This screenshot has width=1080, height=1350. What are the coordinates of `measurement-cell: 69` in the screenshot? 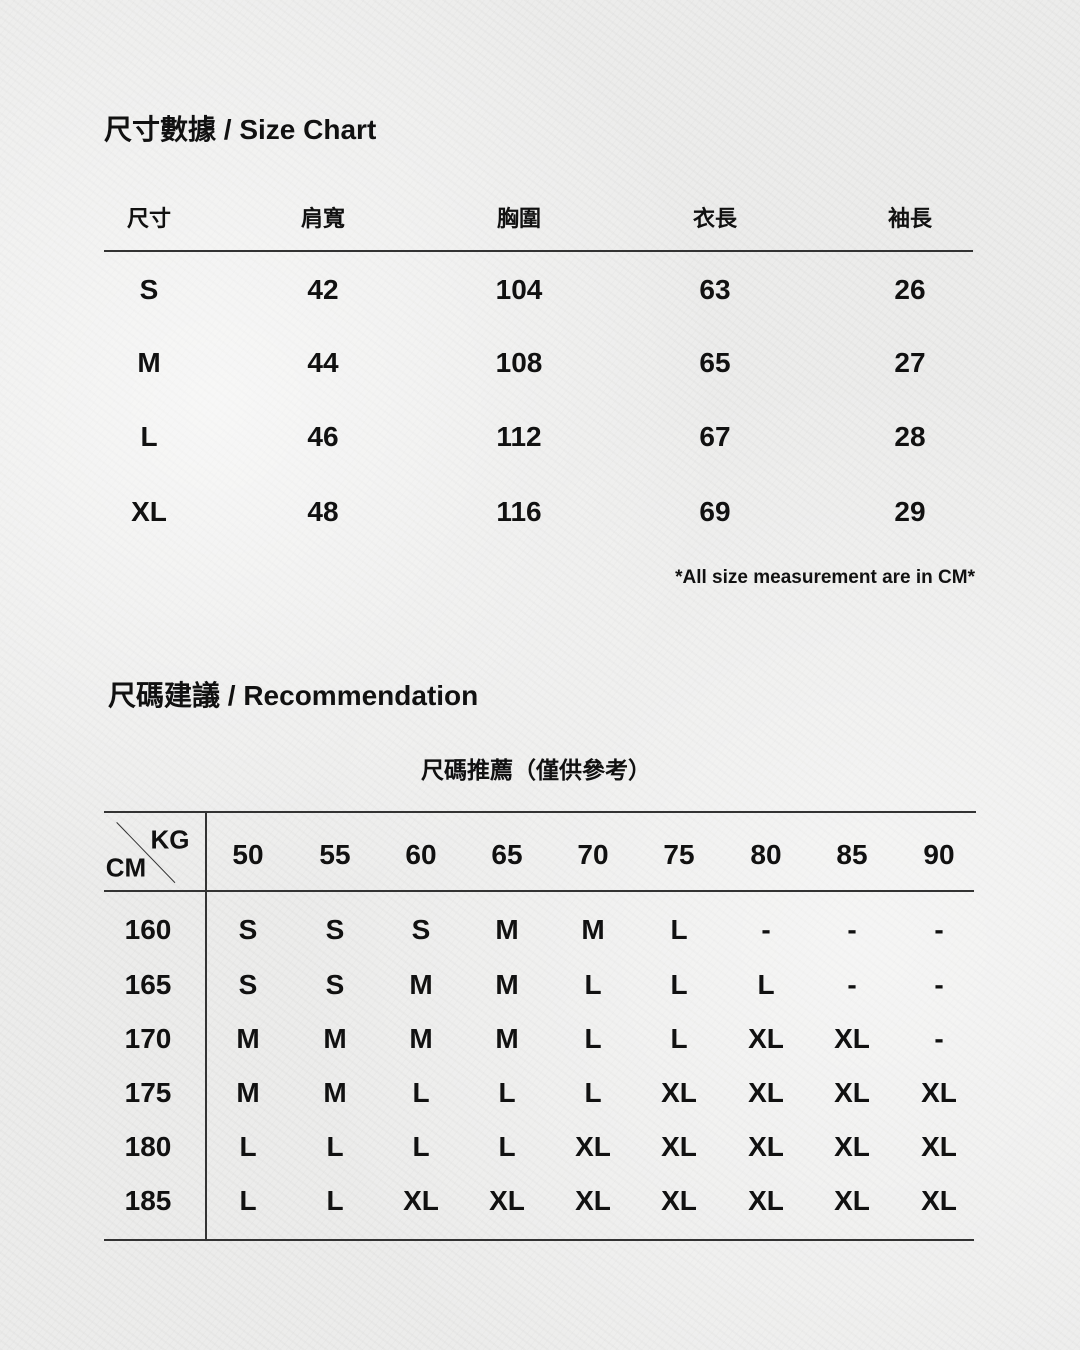 It's located at (715, 511).